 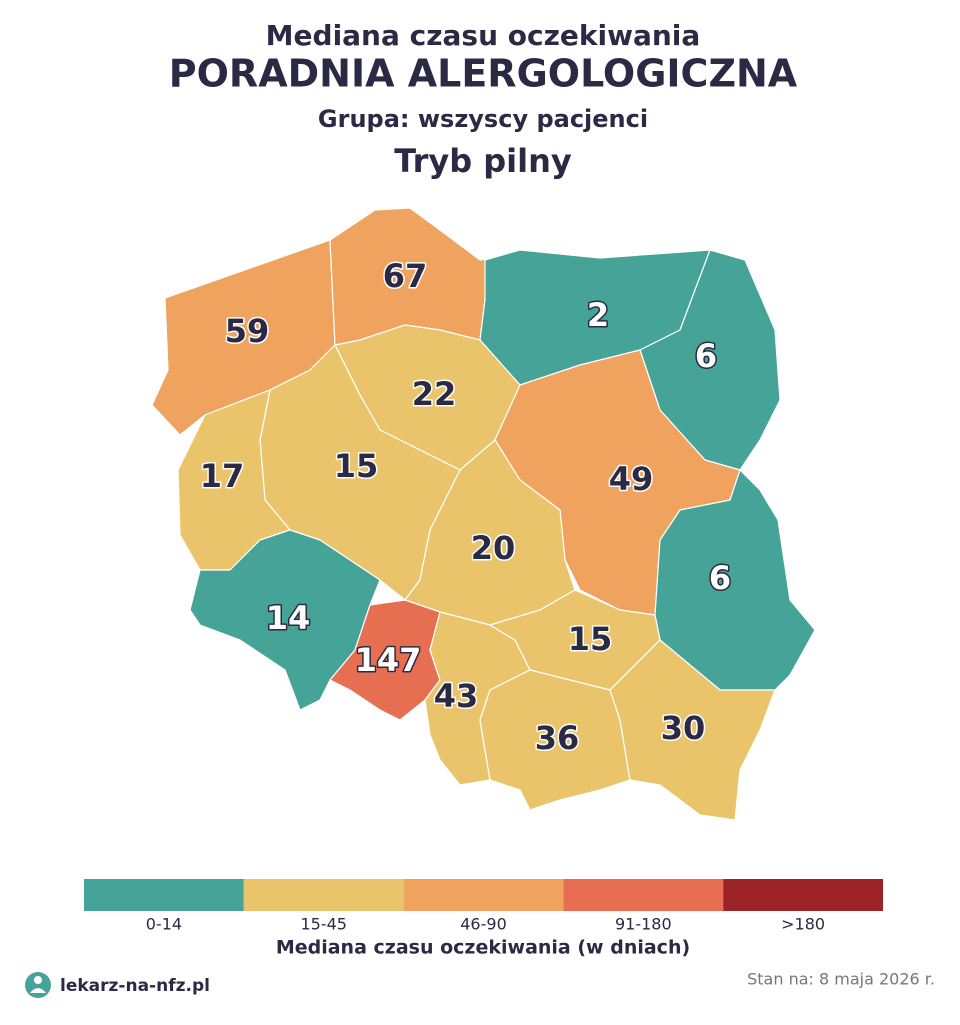 I want to click on date-note: Stan na: 8 maja 2026 r., so click(x=841, y=979).